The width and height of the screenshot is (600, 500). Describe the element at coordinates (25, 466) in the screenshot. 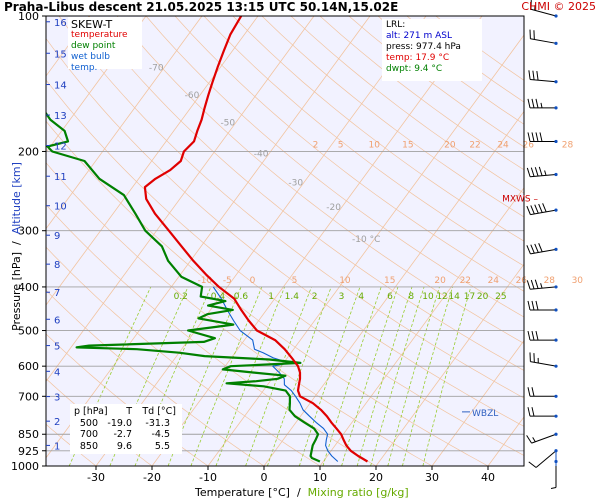

I see `pressure-tick-label: 1000` at that location.